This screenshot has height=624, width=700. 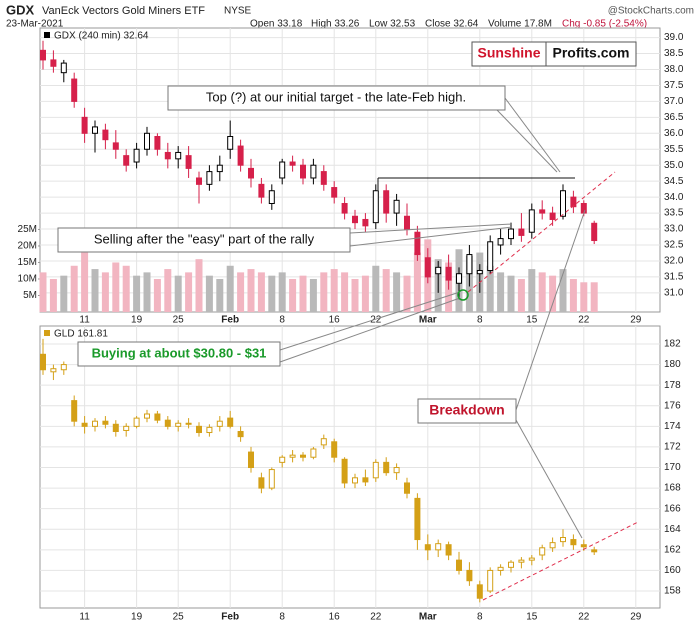 I want to click on y-tick-label: 38.0, so click(x=674, y=69).